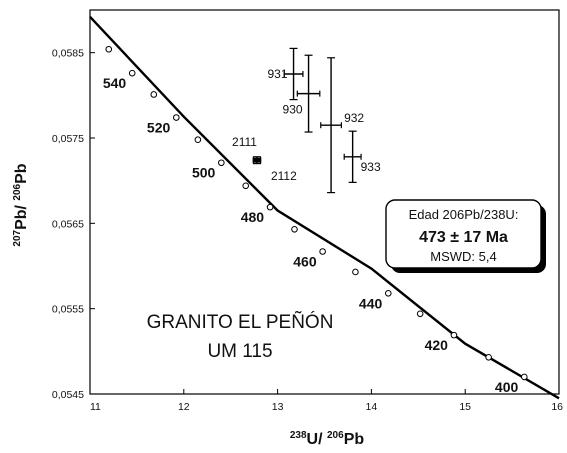 This screenshot has width=567, height=453. Describe the element at coordinates (68, 310) in the screenshot. I see `y-tick-label: 0,0555` at that location.